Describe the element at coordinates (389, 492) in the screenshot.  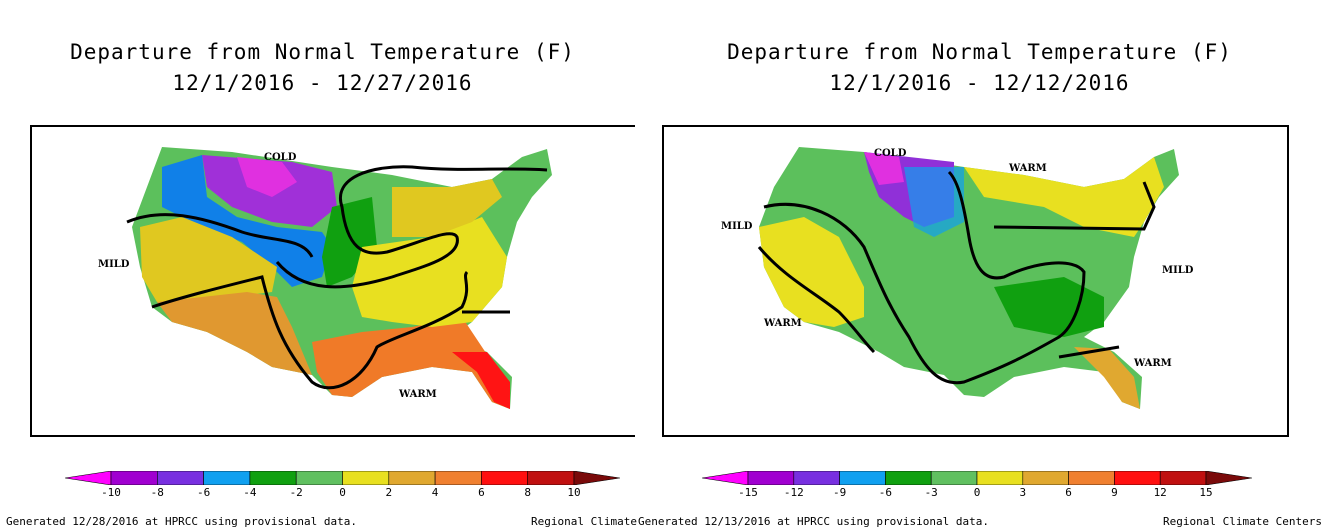
I see `colorbar-tick-label: 2` at that location.